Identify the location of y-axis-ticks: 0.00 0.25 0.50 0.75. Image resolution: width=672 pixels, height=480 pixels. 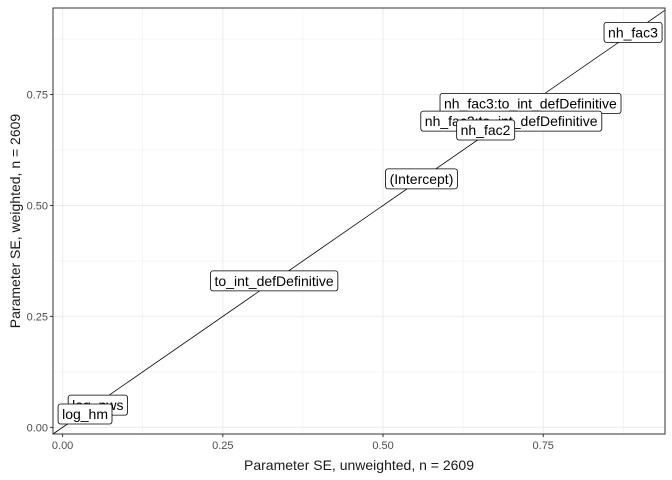
(40, 262).